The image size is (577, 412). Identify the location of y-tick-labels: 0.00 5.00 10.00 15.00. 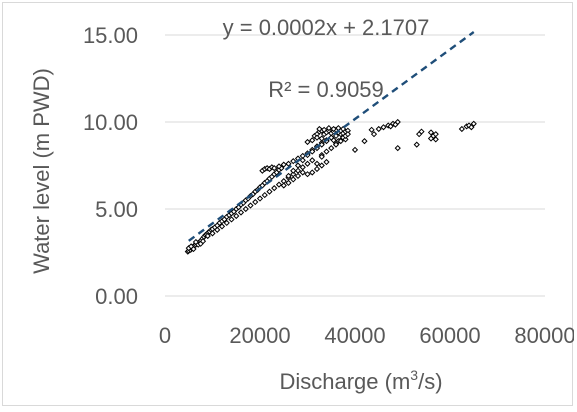
(110, 166).